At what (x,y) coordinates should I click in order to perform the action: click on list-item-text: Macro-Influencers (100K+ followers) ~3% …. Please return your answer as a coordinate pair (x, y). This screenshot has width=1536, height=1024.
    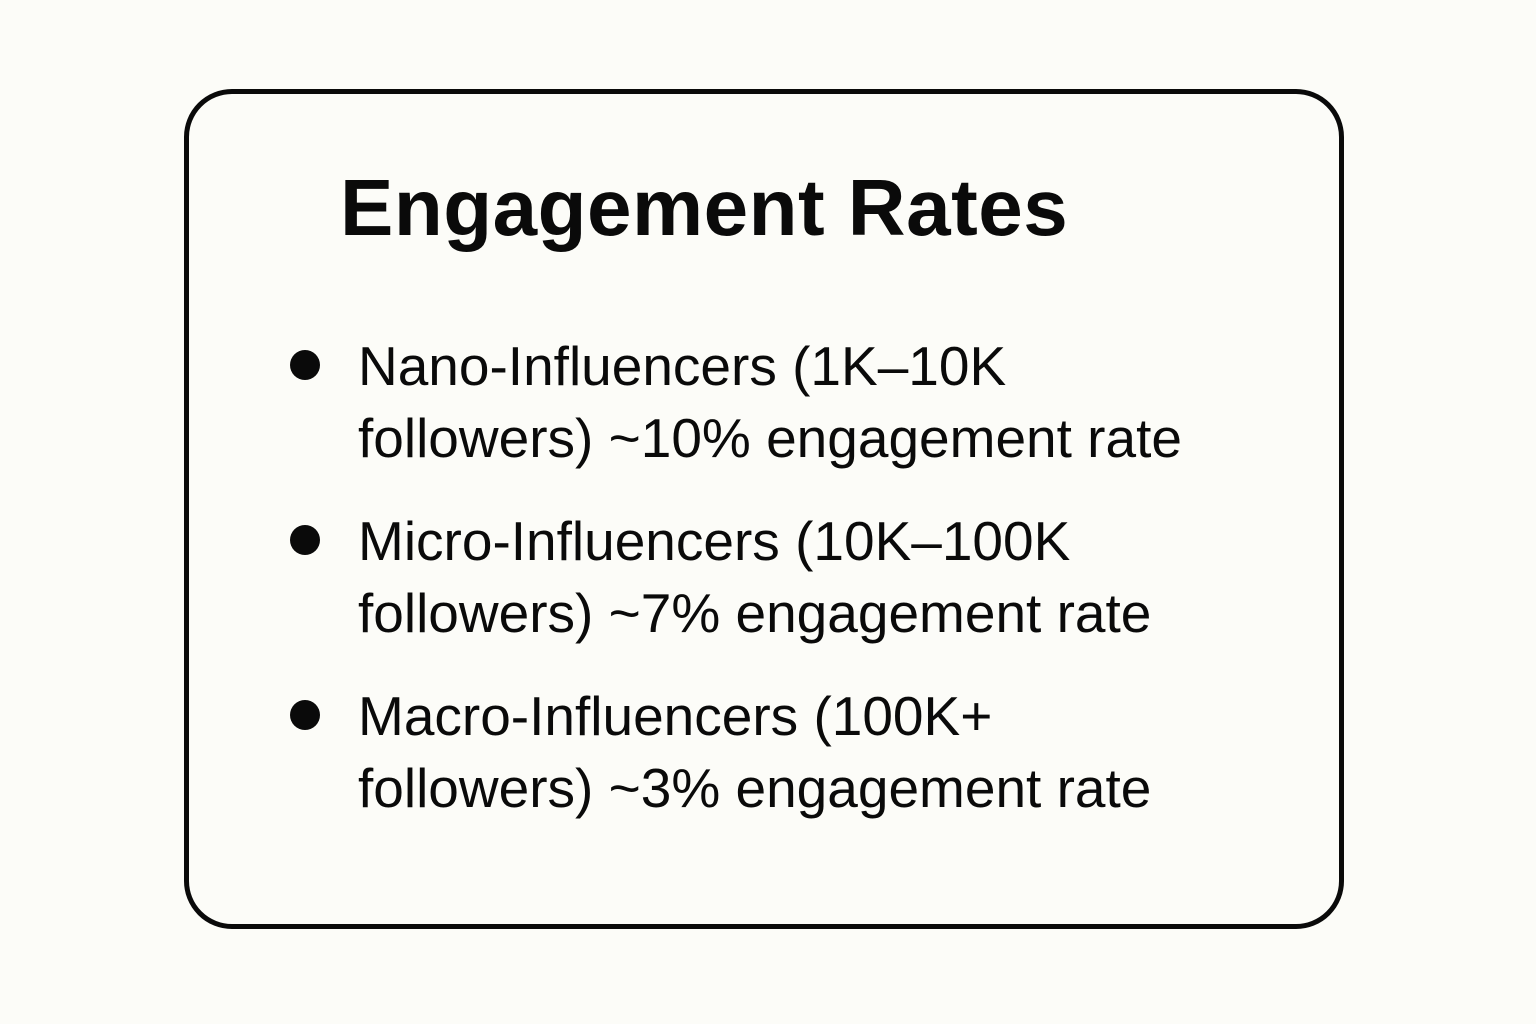
    Looking at the image, I should click on (754, 752).